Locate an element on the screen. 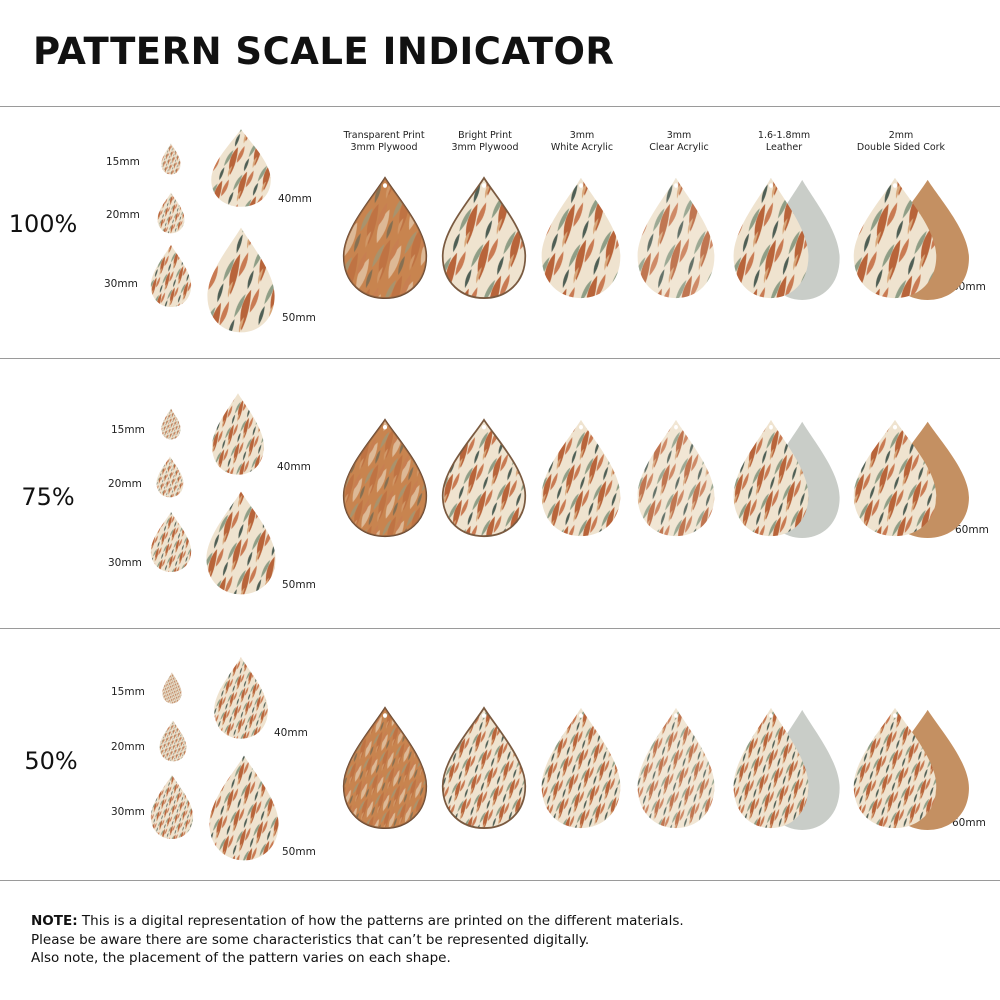  material-label: Bright Print 3mm Plywood is located at coordinates (485, 141).